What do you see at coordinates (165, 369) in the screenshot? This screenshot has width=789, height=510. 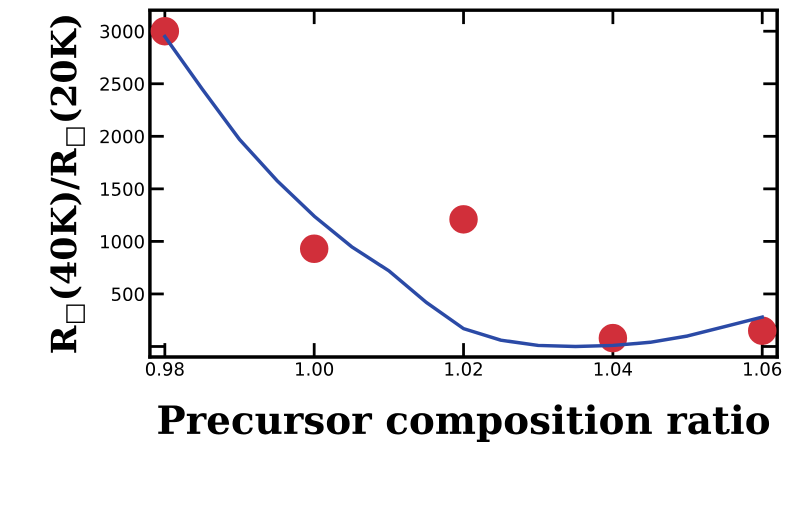 I see `x-tick-label: 0.98` at bounding box center [165, 369].